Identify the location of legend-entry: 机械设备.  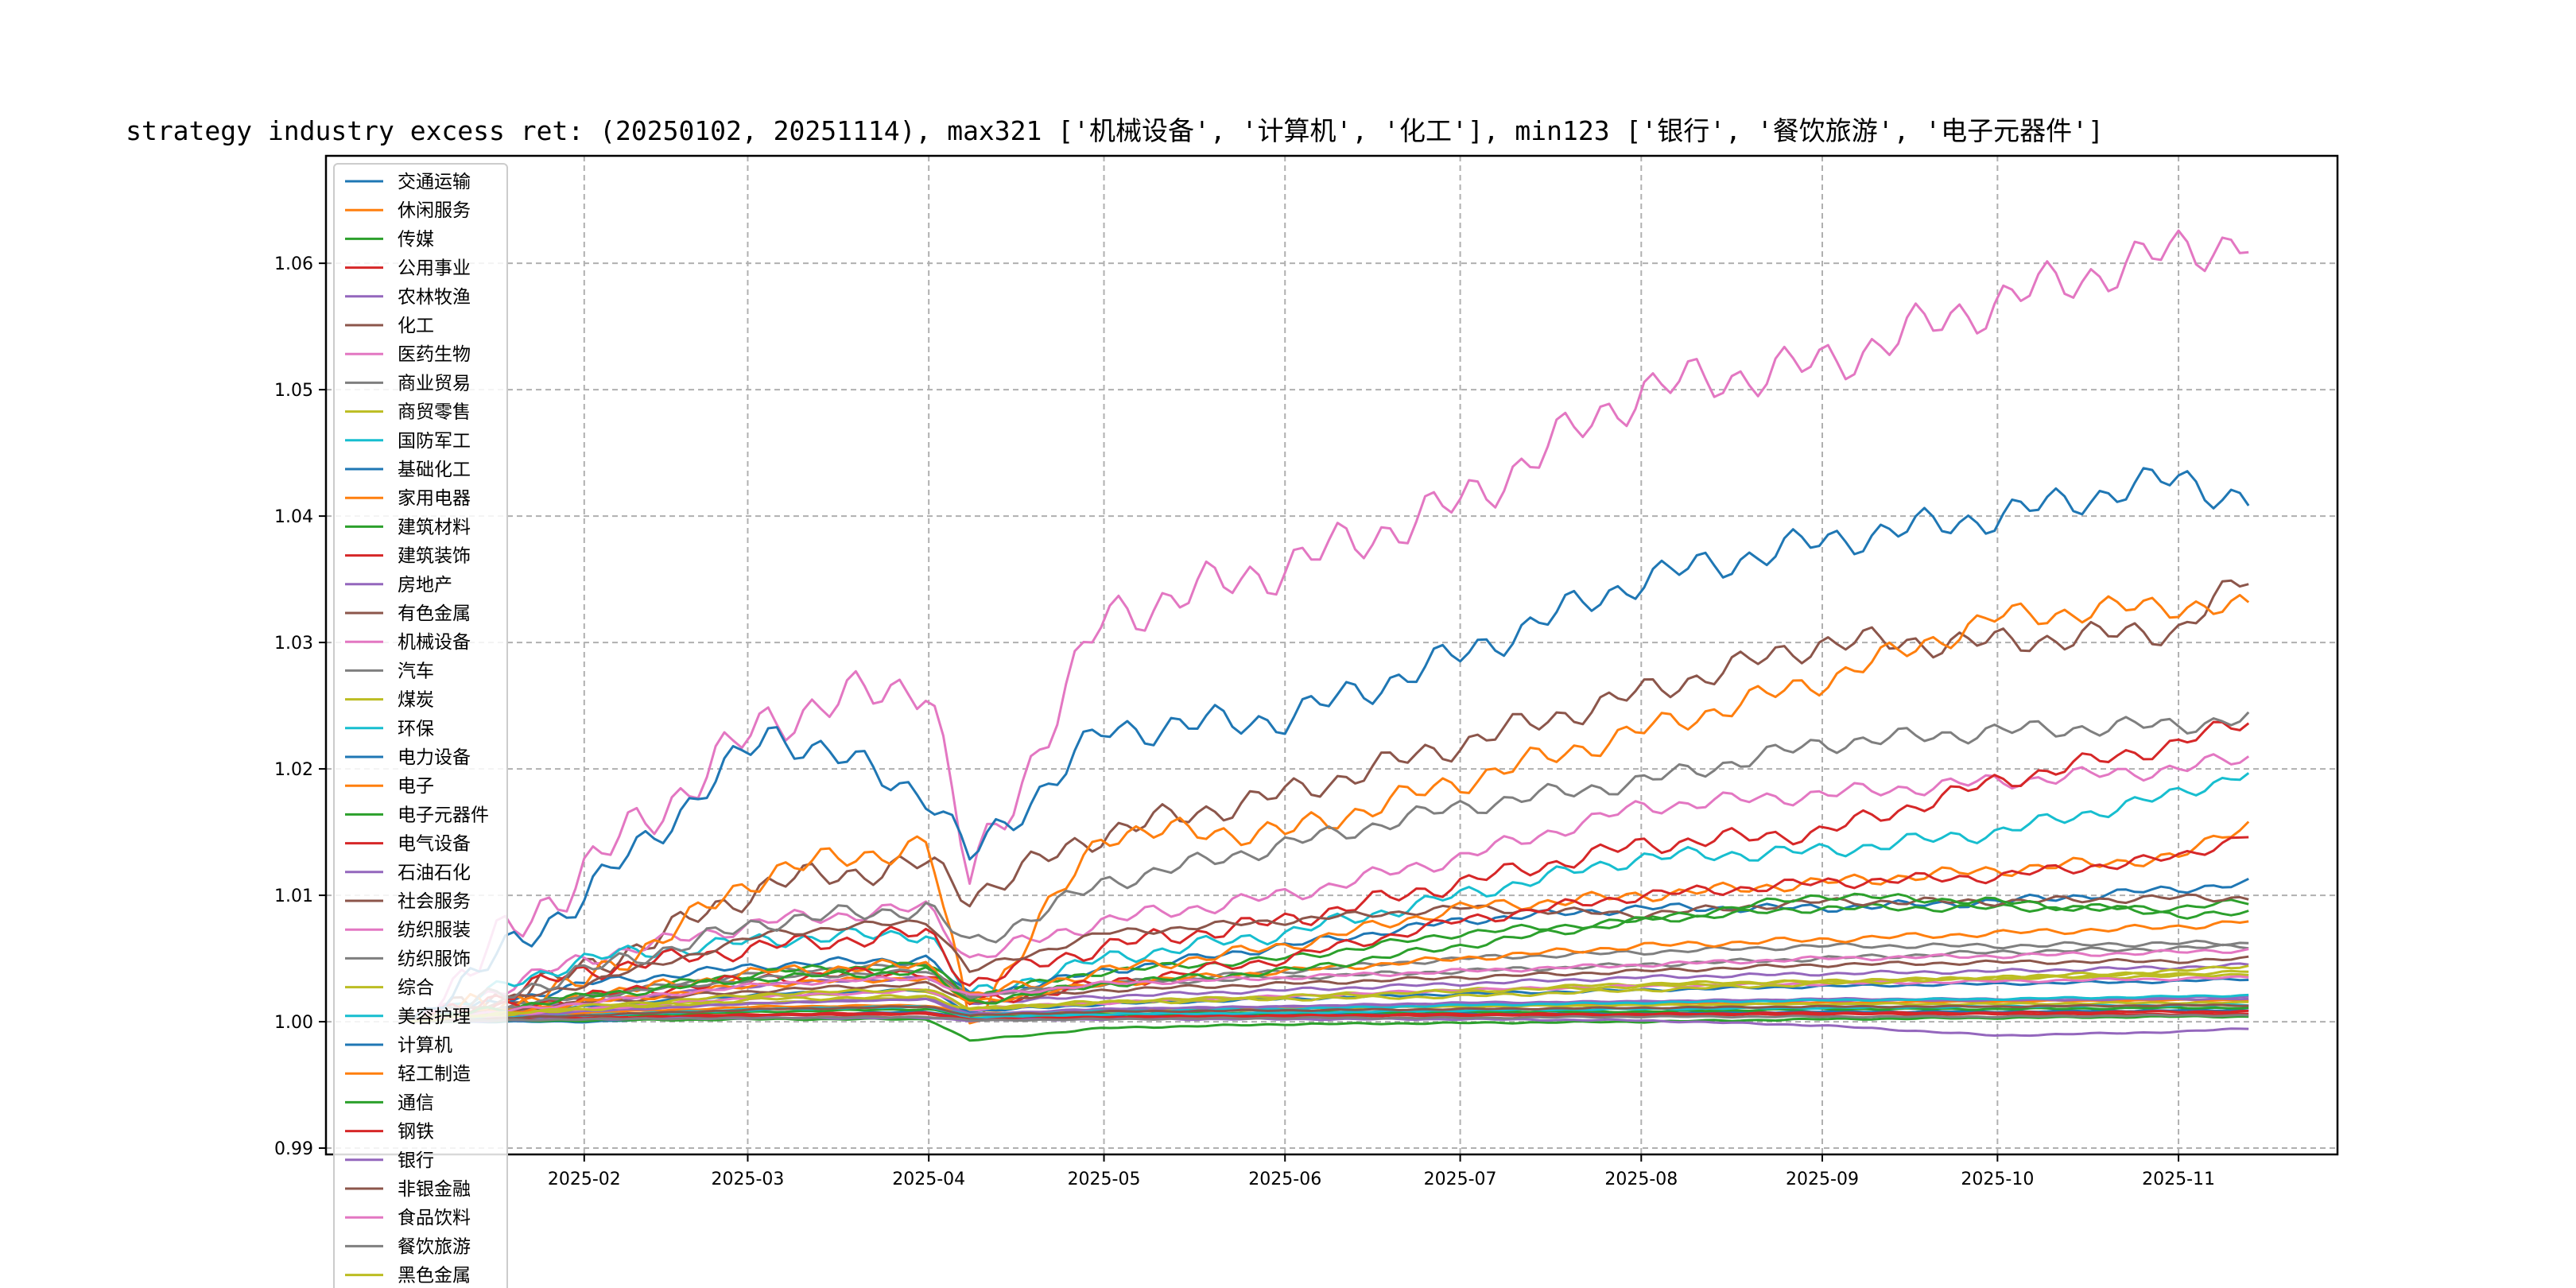
(435, 643).